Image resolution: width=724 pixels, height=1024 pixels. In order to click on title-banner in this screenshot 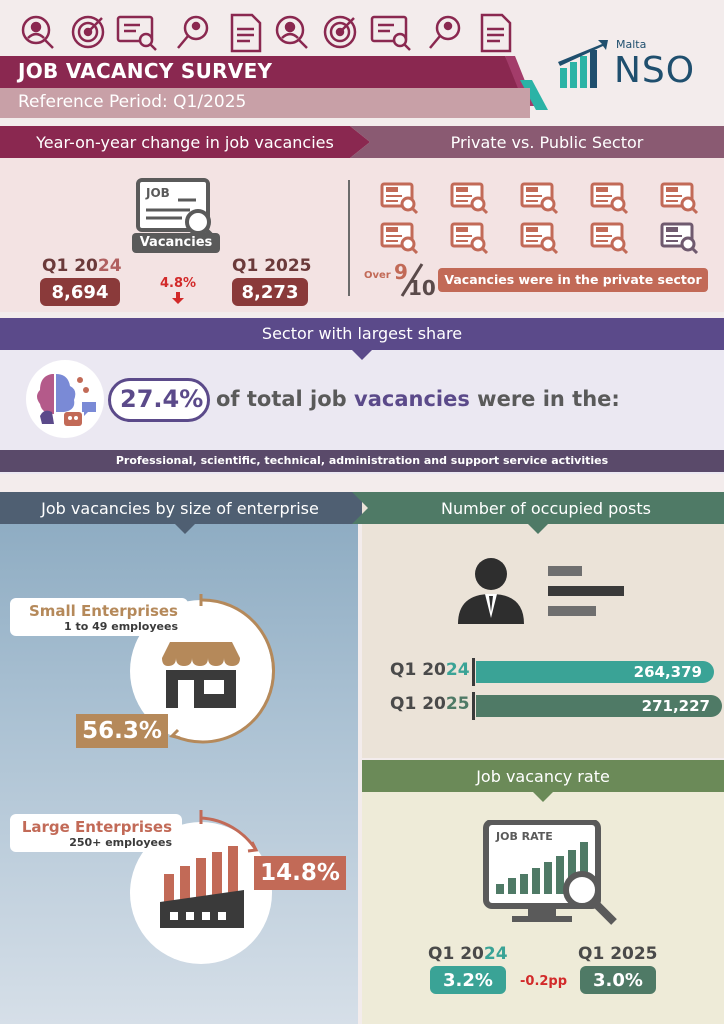, I will do `click(260, 72)`.